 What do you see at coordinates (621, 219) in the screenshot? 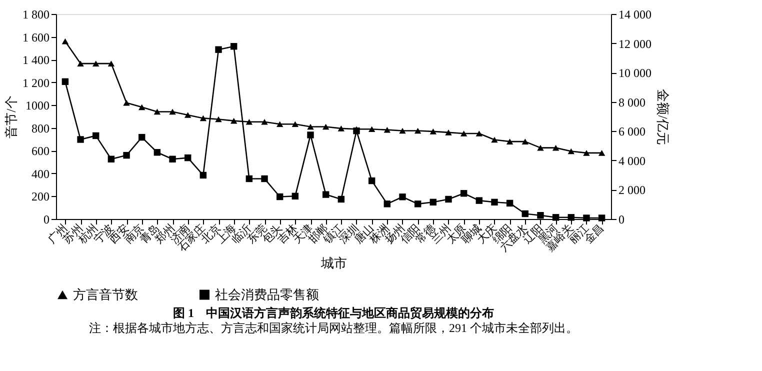
I see `y2-tick-label: 0` at bounding box center [621, 219].